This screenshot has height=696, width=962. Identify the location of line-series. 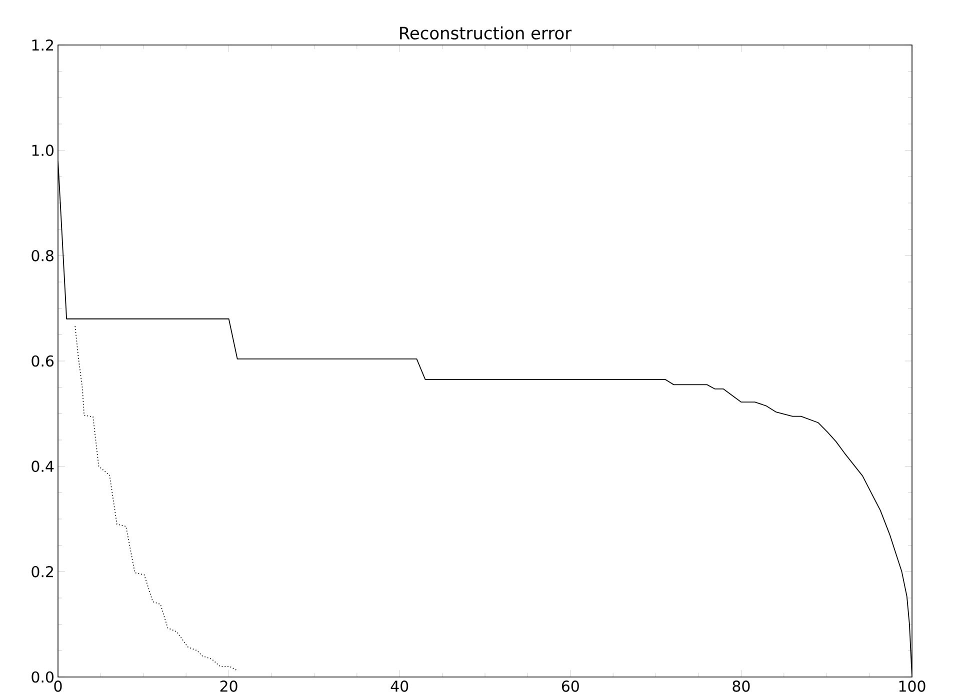
(155, 498).